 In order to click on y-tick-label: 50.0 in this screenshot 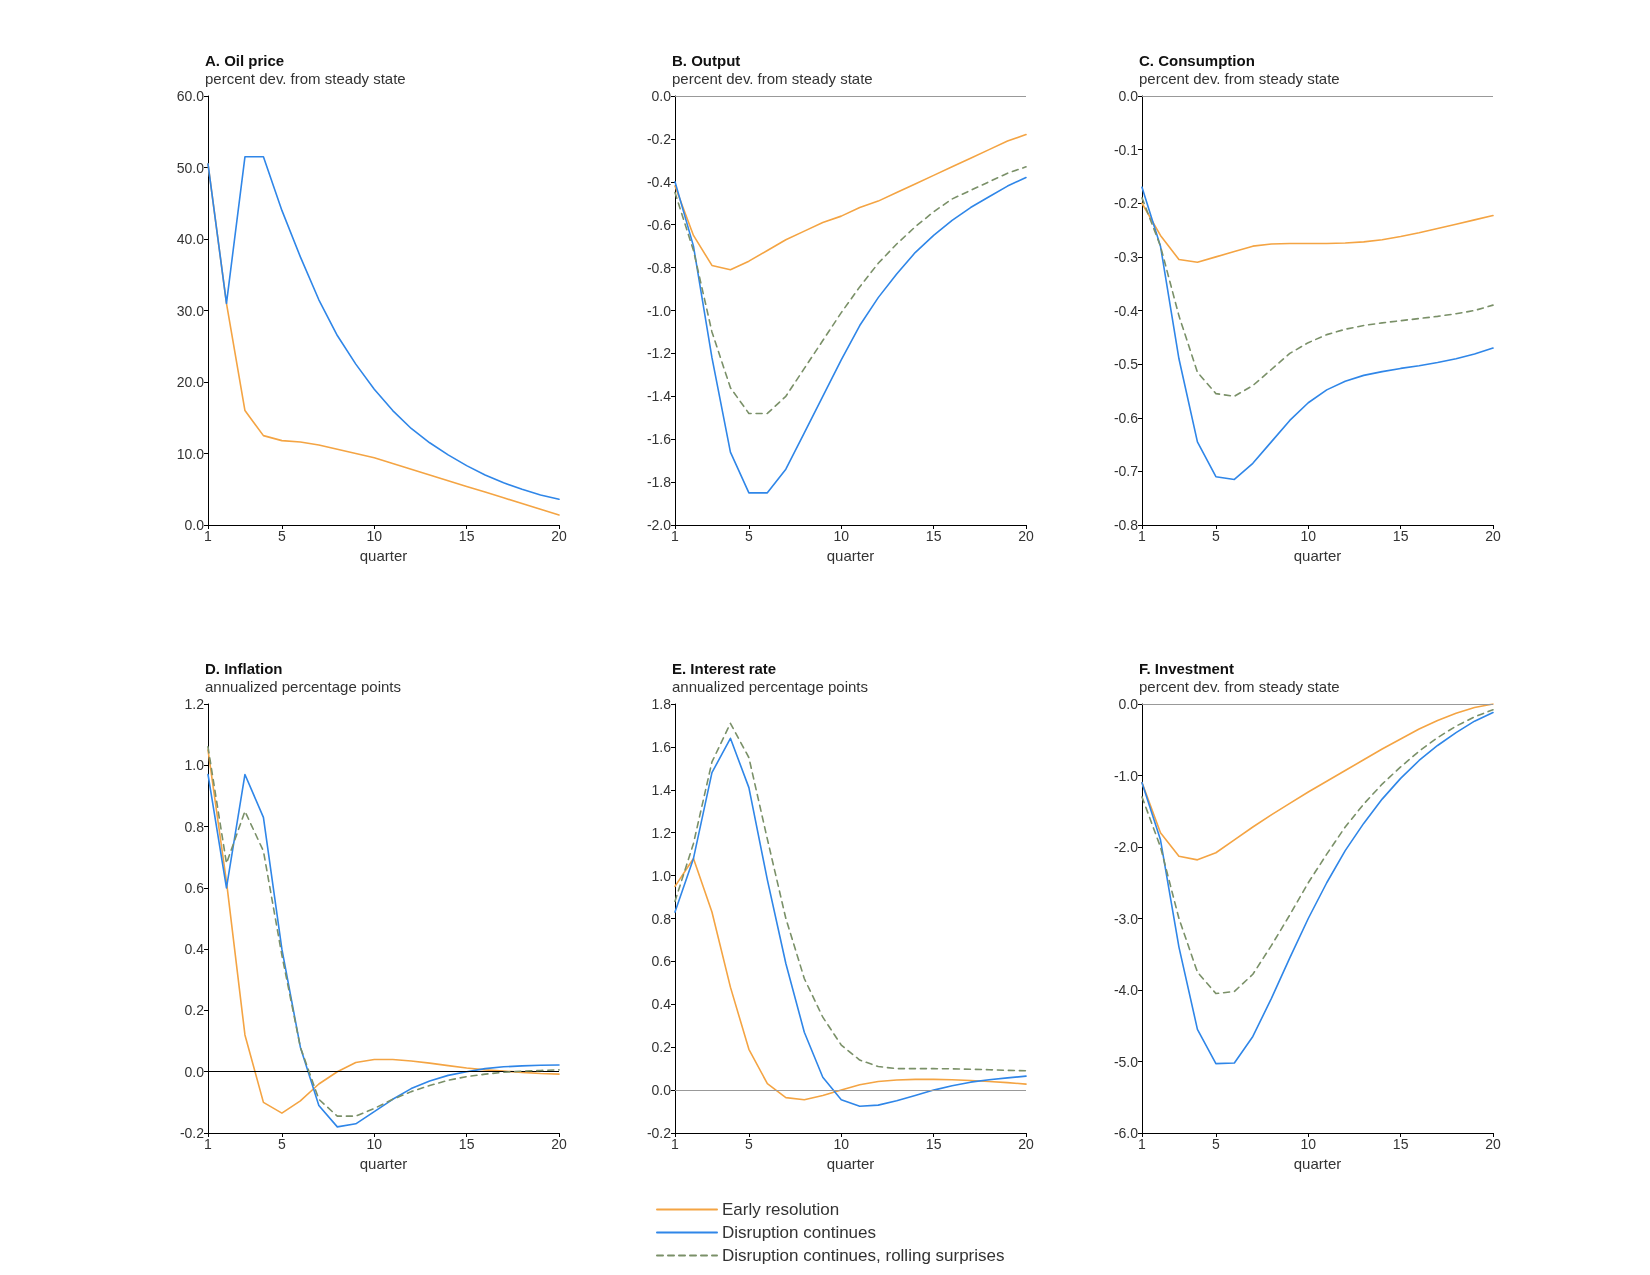, I will do `click(190, 167)`.